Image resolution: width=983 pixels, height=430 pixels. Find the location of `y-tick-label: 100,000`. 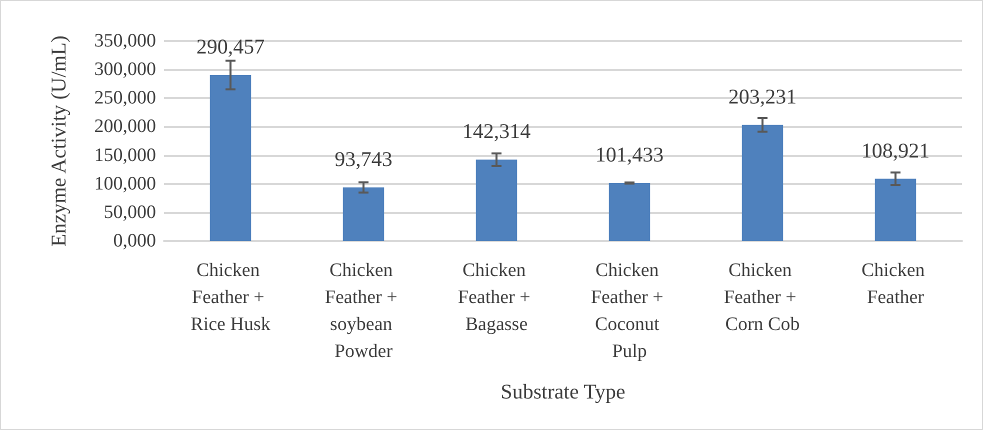

y-tick-label: 100,000 is located at coordinates (125, 183).